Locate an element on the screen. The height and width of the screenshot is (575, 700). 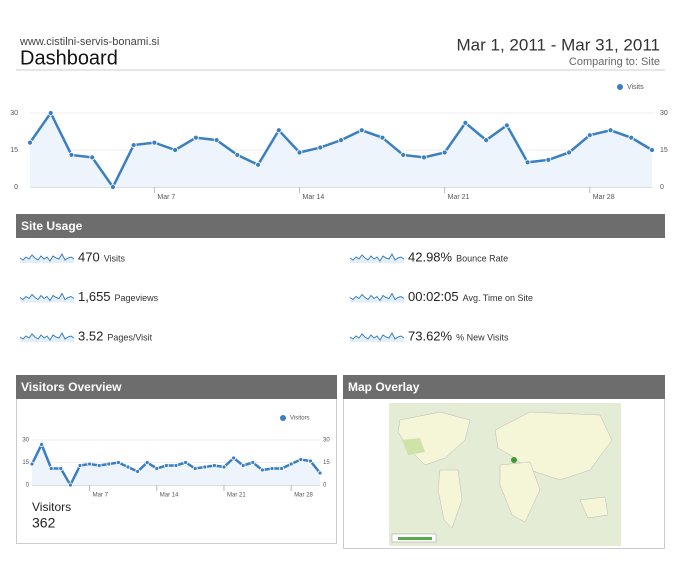
date-range: Mar 1, 2011 - Mar 31, 2011 is located at coordinates (558, 44).